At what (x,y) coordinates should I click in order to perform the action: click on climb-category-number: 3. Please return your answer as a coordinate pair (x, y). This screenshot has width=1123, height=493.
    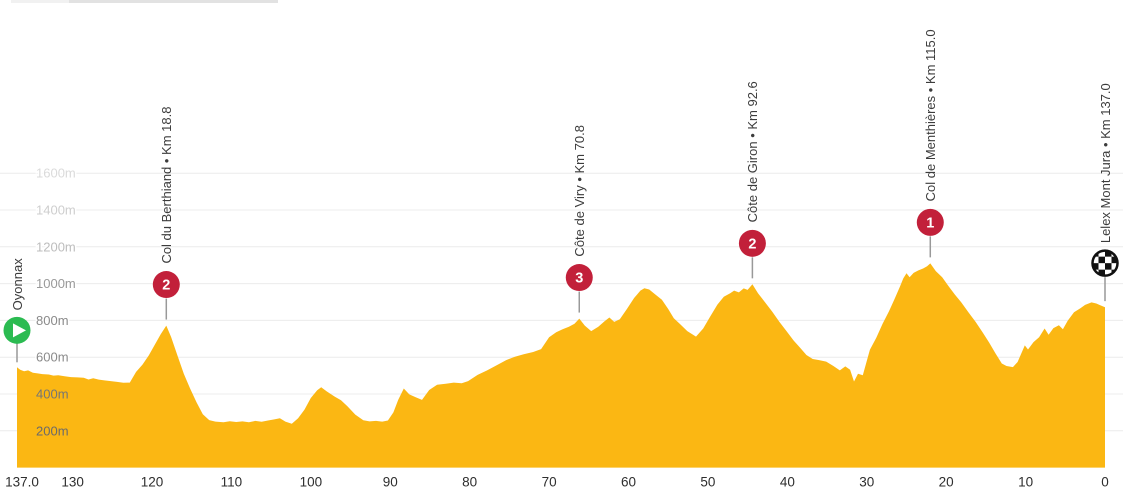
    Looking at the image, I should click on (579, 279).